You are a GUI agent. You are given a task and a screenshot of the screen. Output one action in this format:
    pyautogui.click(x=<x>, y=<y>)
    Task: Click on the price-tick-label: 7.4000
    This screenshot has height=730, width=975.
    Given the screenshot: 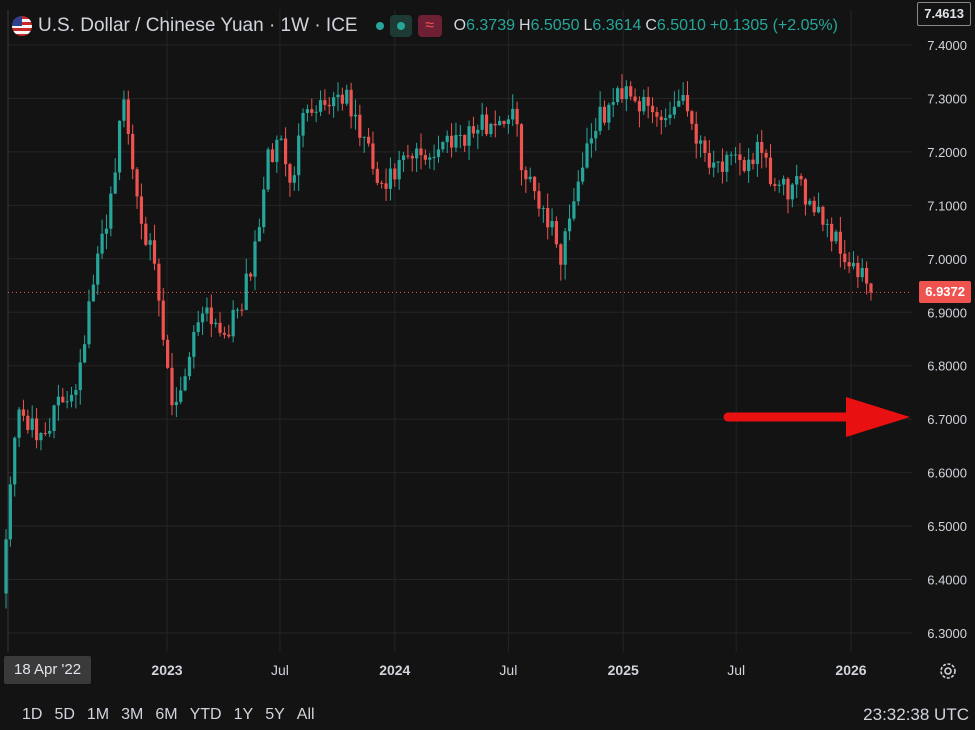 What is the action you would take?
    pyautogui.click(x=947, y=45)
    